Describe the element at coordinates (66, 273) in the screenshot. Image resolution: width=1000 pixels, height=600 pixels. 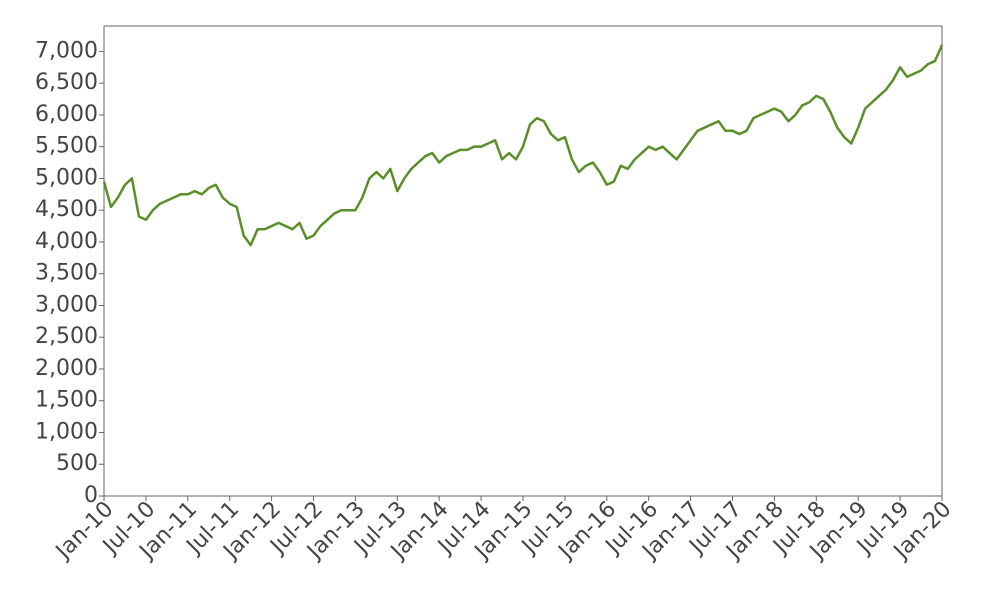
I see `y-tick-label: 3,500` at that location.